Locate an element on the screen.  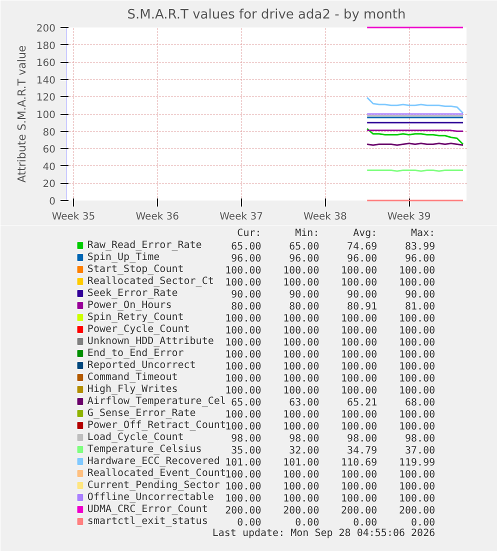
text: 65.00 65.00 74.69 83.99 is located at coordinates (333, 247).